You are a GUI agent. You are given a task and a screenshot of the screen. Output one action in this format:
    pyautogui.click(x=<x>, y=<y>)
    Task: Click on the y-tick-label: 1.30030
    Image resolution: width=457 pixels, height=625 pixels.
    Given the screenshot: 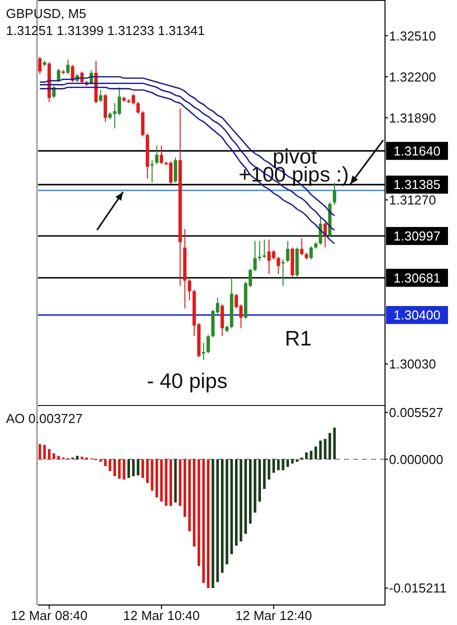 What is the action you would take?
    pyautogui.click(x=412, y=364)
    